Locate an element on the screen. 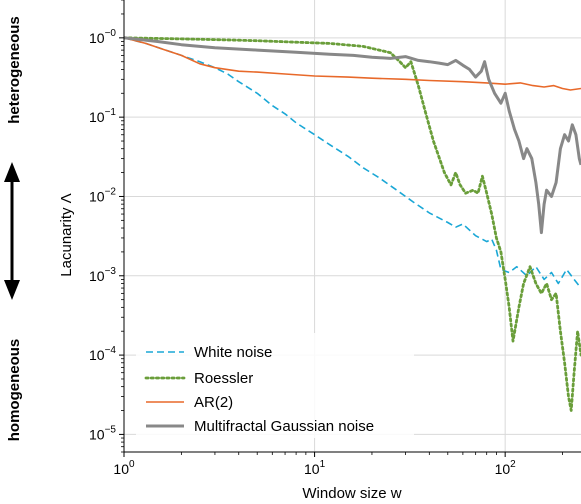 The height and width of the screenshot is (504, 581). legend-box is located at coordinates (275, 385).